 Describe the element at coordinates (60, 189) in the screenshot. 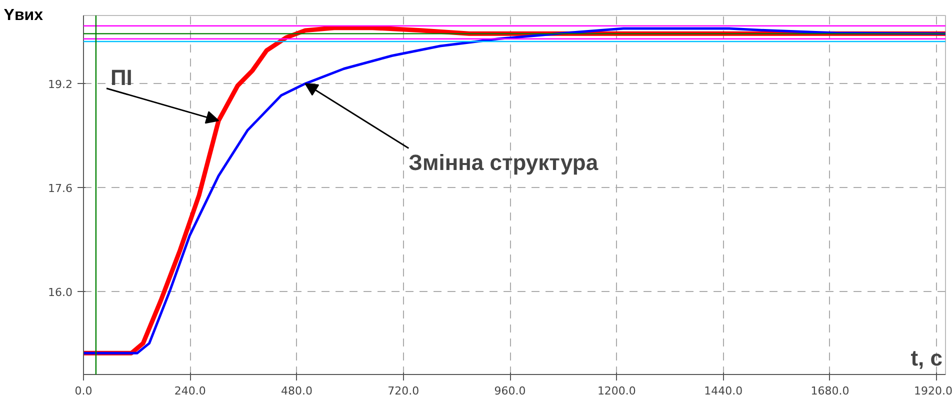

I see `y-tick-label: 17.6` at that location.